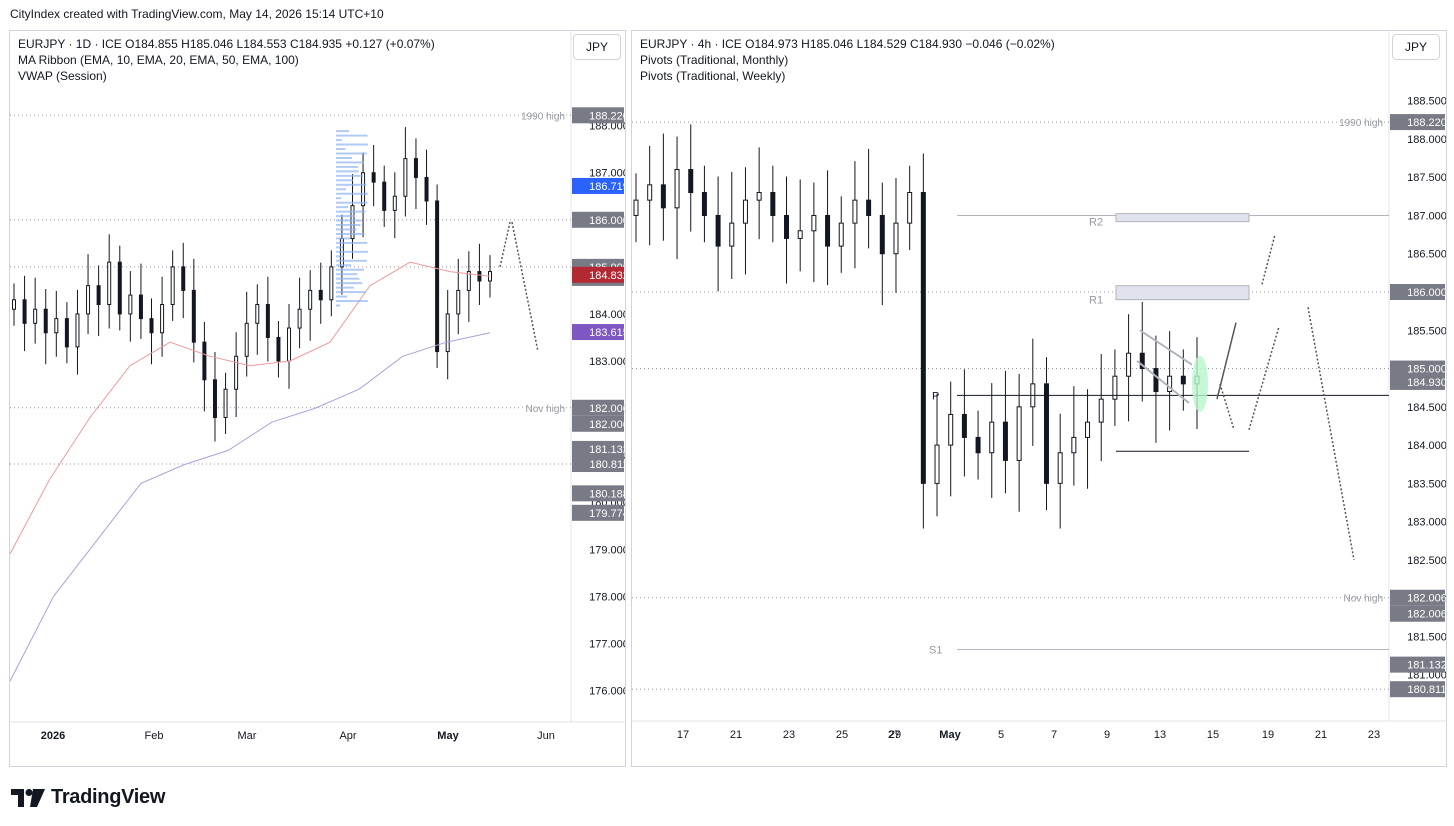 This screenshot has width=1454, height=826. What do you see at coordinates (713, 76) in the screenshot?
I see `h4-legend-weekly-pivots: Pivots (Traditional, Weekly)` at bounding box center [713, 76].